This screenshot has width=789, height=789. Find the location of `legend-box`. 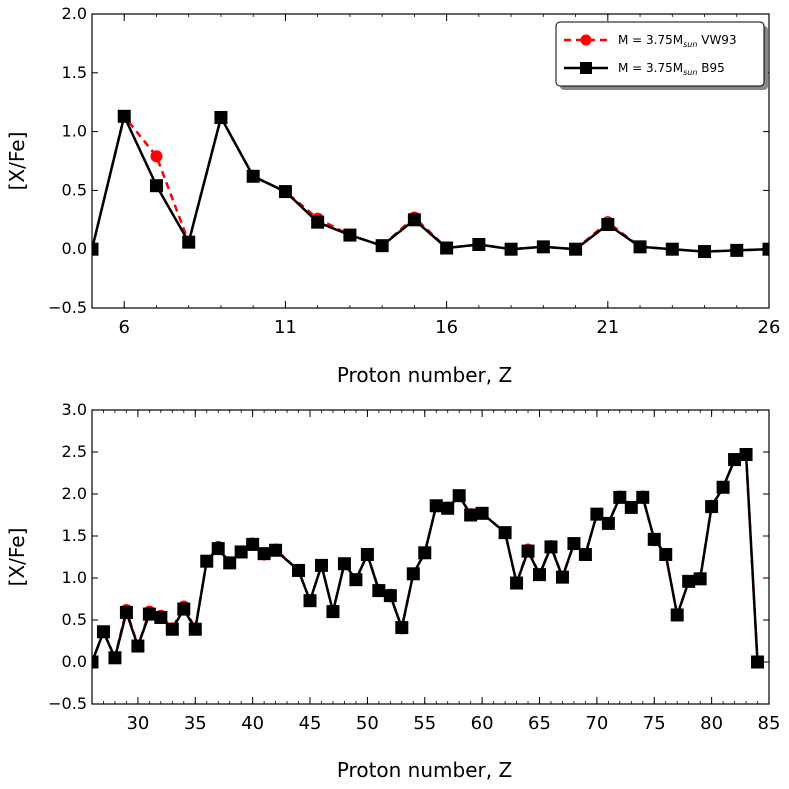

legend-box is located at coordinates (660, 54).